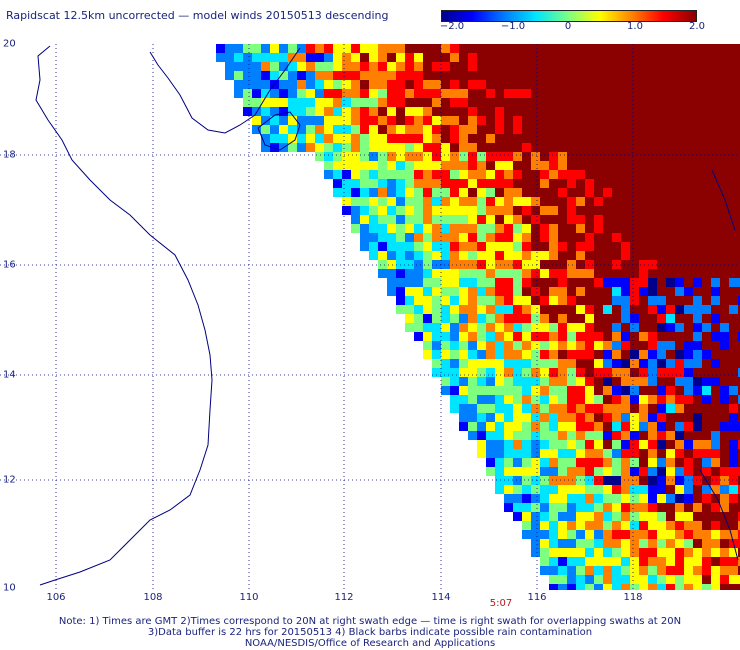 The image size is (740, 650). What do you see at coordinates (9, 588) in the screenshot?
I see `lat-label: 10` at bounding box center [9, 588].